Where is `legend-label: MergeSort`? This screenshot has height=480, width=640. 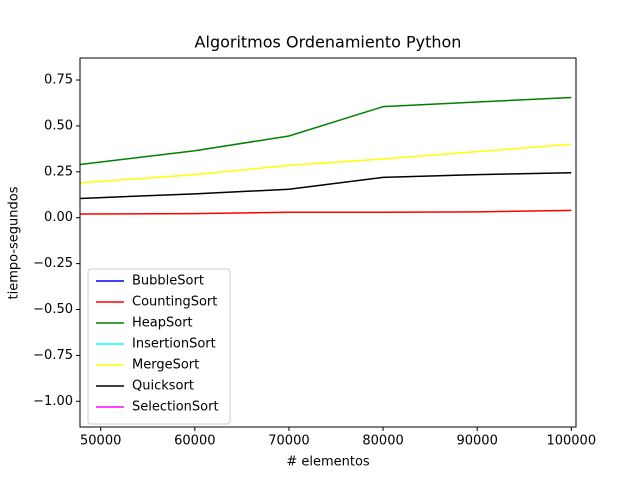 legend-label: MergeSort is located at coordinates (165, 365).